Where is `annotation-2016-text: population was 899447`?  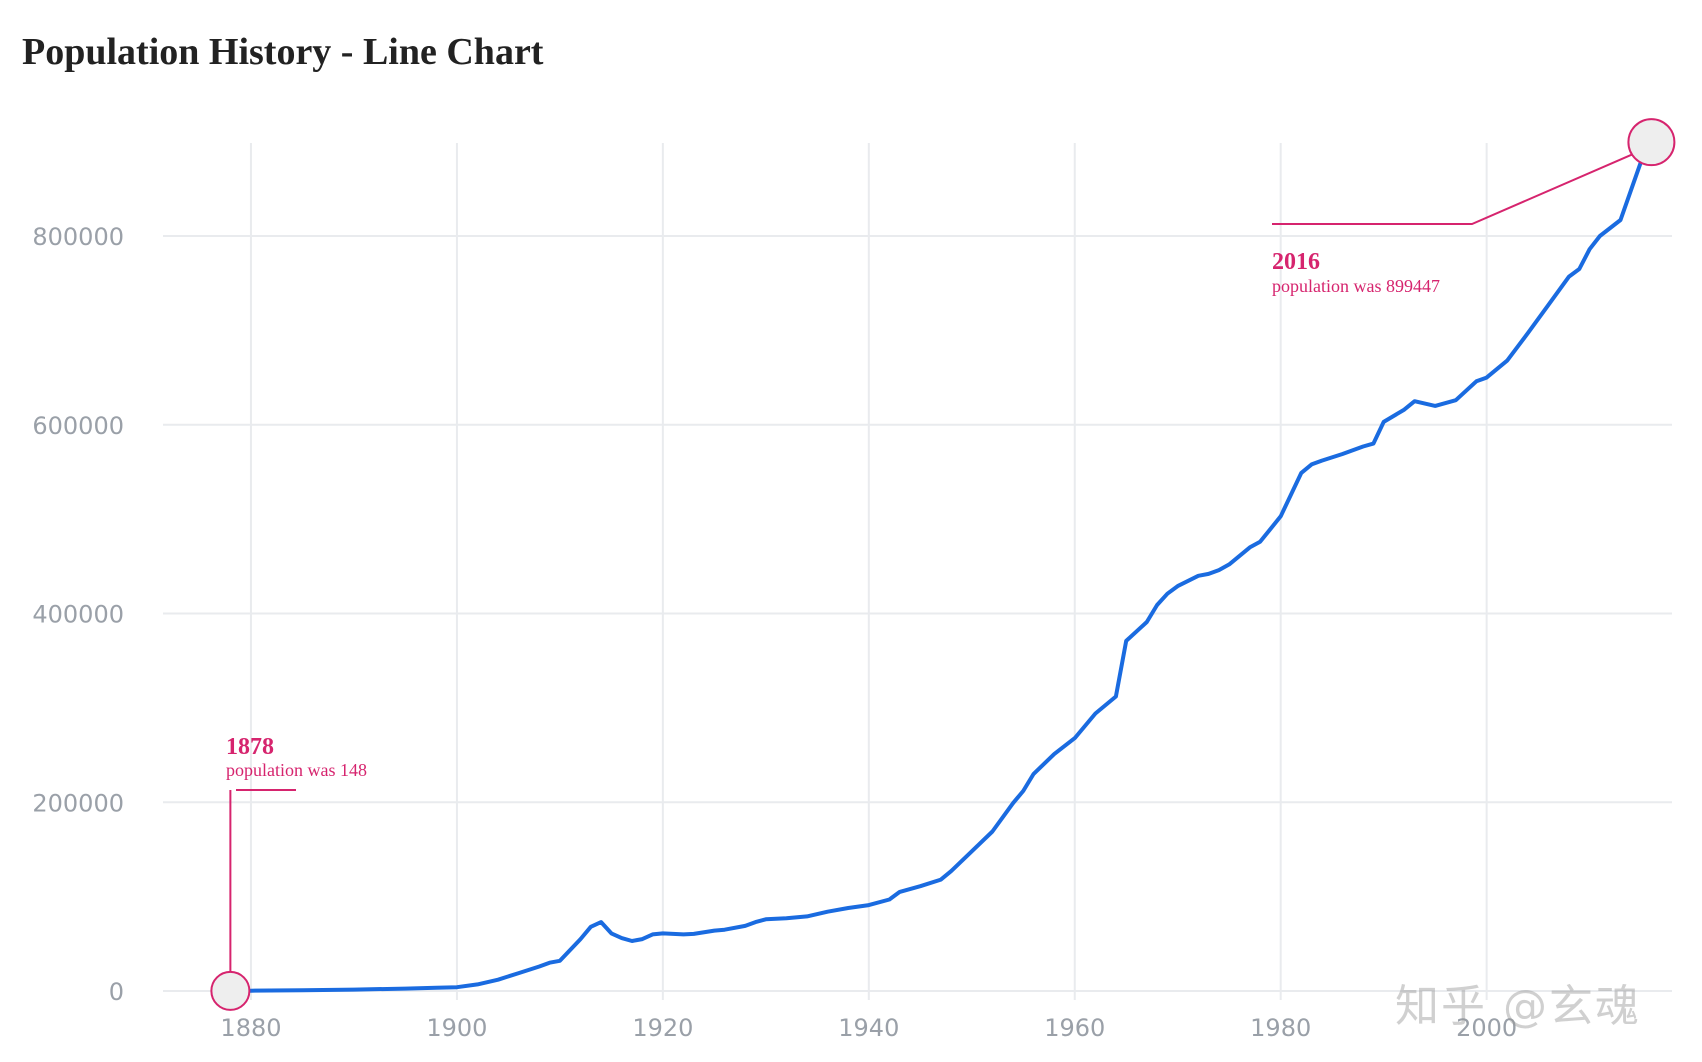
annotation-2016-text: population was 899447 is located at coordinates (1356, 286).